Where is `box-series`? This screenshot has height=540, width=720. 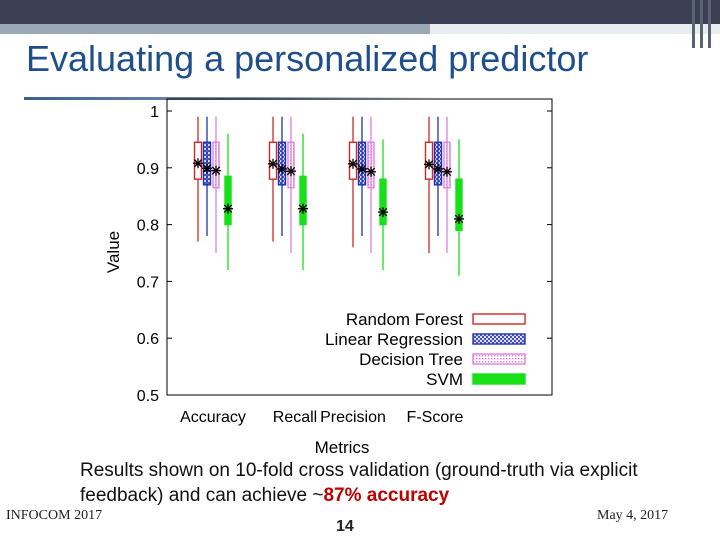 box-series is located at coordinates (328, 196).